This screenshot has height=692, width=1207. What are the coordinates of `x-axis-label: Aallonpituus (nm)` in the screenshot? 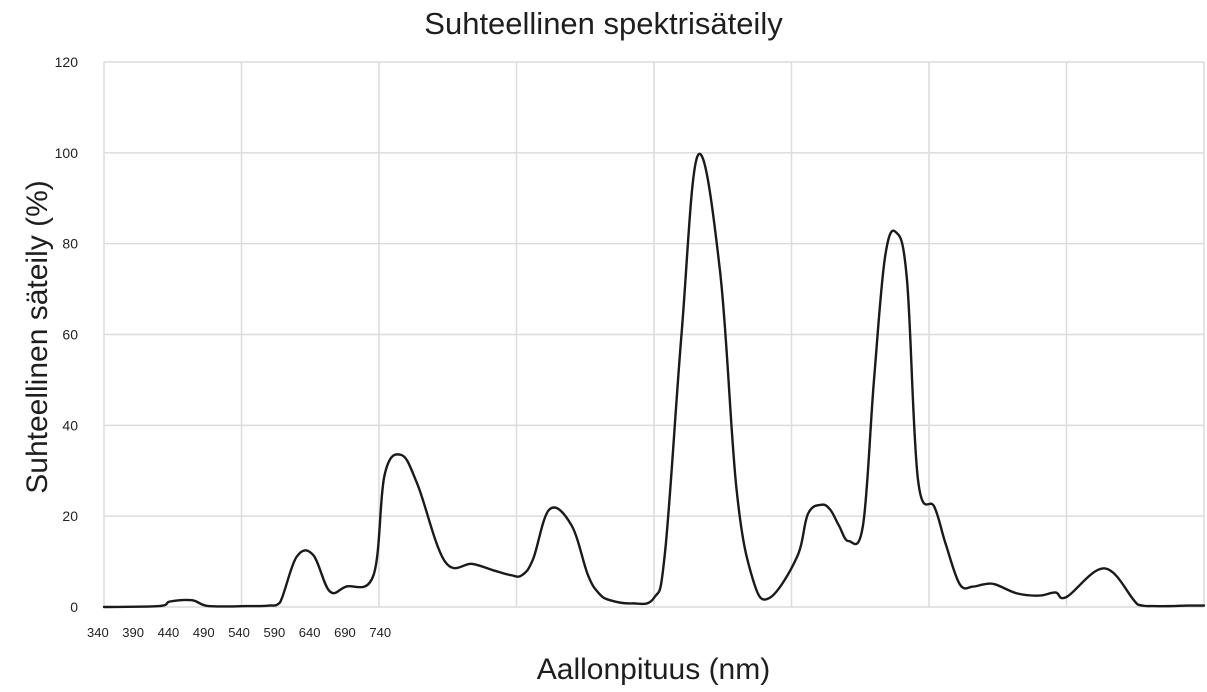 It's located at (653, 669).